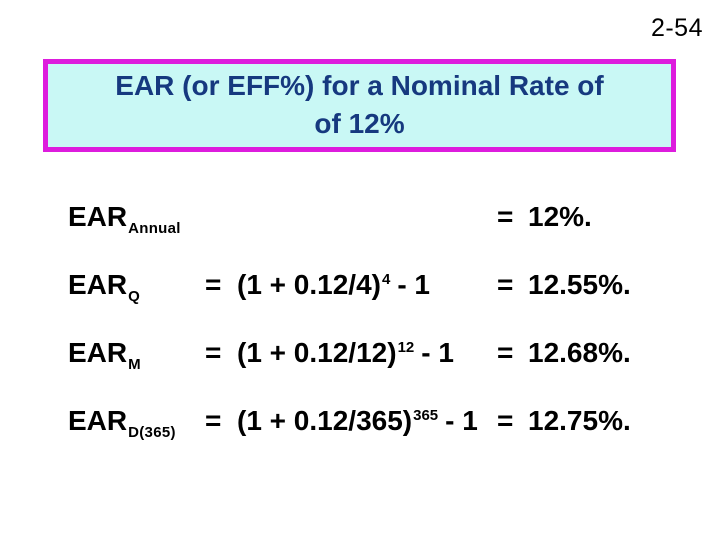  What do you see at coordinates (317, 352) in the screenshot?
I see `formula-body: (1 + 0.12/12)` at bounding box center [317, 352].